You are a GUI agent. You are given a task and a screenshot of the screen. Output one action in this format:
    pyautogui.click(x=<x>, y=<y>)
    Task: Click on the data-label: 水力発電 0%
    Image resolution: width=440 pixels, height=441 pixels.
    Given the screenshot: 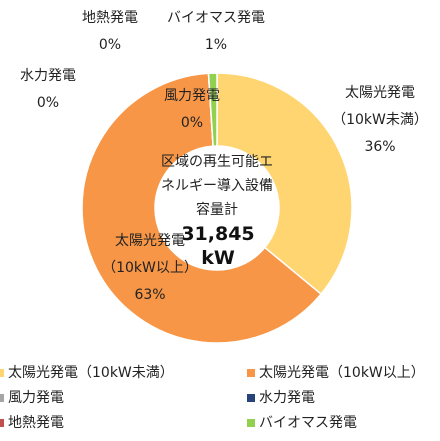 What is the action you would take?
    pyautogui.click(x=48, y=90)
    